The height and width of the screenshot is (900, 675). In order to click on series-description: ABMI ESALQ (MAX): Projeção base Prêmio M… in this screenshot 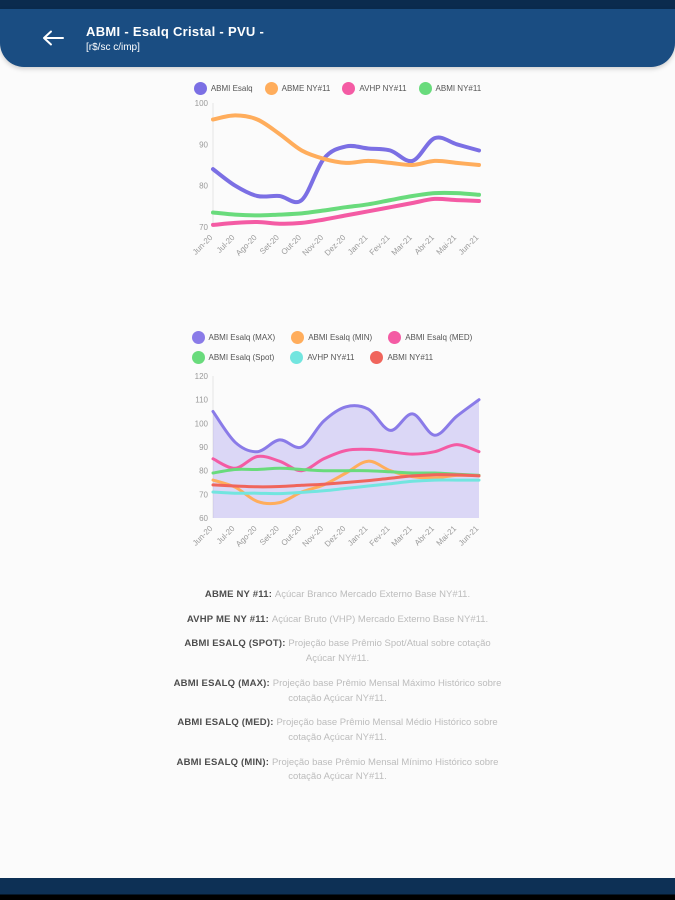, I will do `click(338, 691)`.